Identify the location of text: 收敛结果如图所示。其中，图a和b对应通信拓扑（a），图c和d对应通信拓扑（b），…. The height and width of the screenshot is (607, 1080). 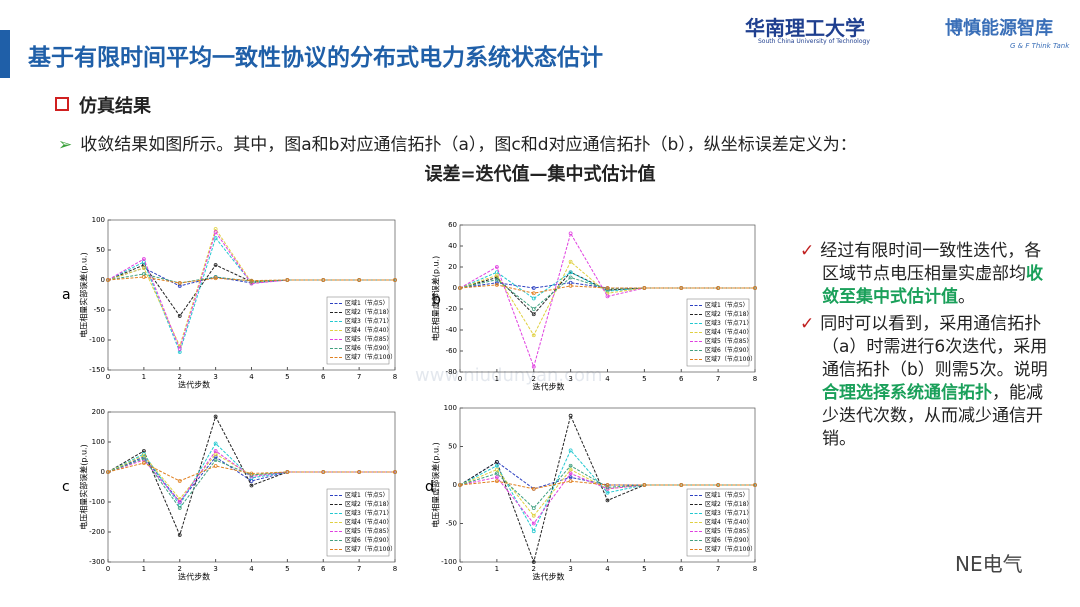
(468, 145).